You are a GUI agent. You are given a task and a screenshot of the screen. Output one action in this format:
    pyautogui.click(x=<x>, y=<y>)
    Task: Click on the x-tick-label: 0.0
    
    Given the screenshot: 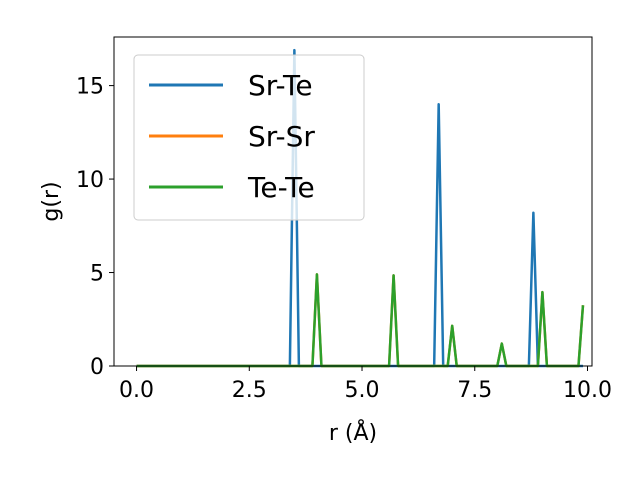 What is the action you would take?
    pyautogui.click(x=136, y=390)
    